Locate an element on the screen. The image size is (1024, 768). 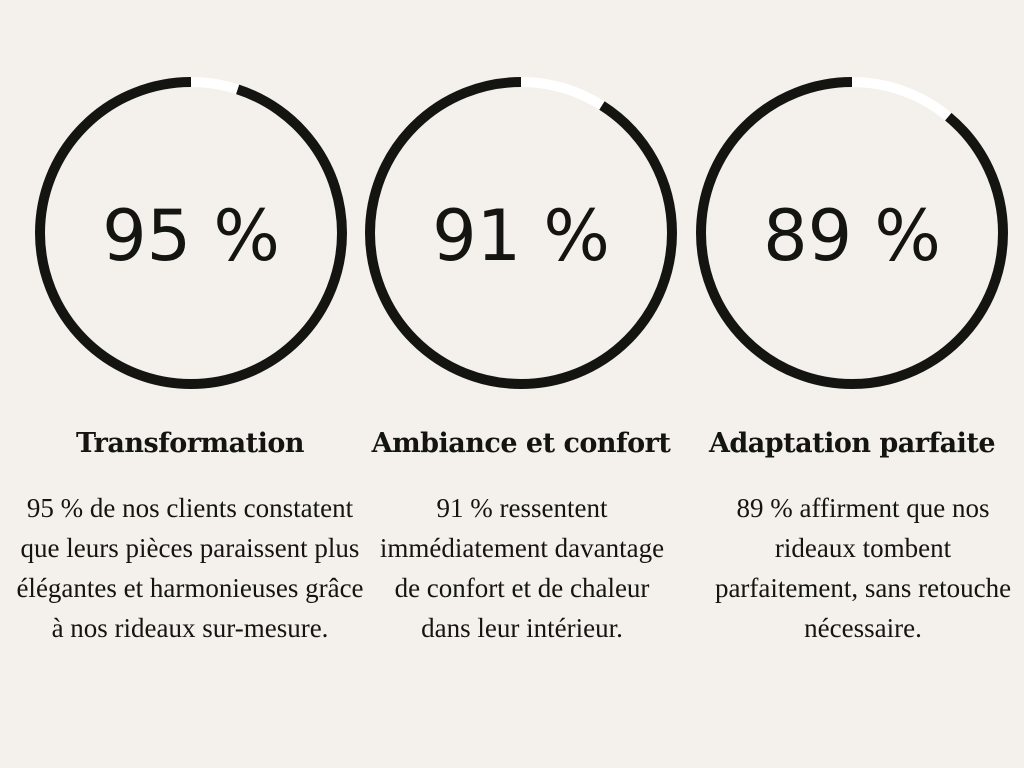
stat-title: Ambiance et confort is located at coordinates (521, 443).